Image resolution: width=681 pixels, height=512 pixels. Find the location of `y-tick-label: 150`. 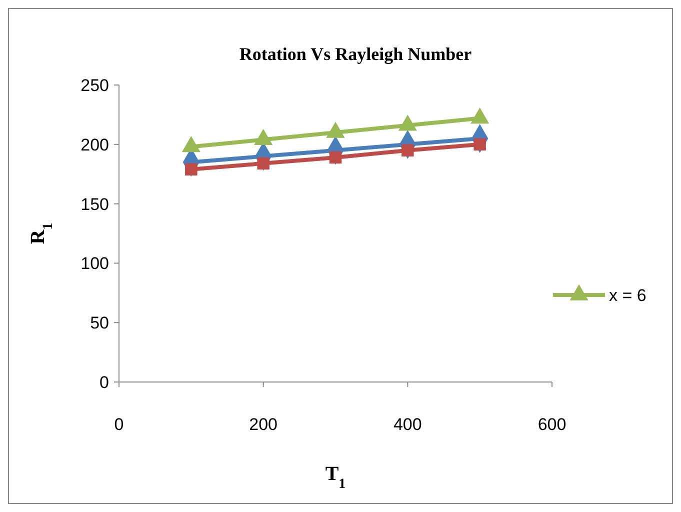

y-tick-label: 150 is located at coordinates (94, 204).